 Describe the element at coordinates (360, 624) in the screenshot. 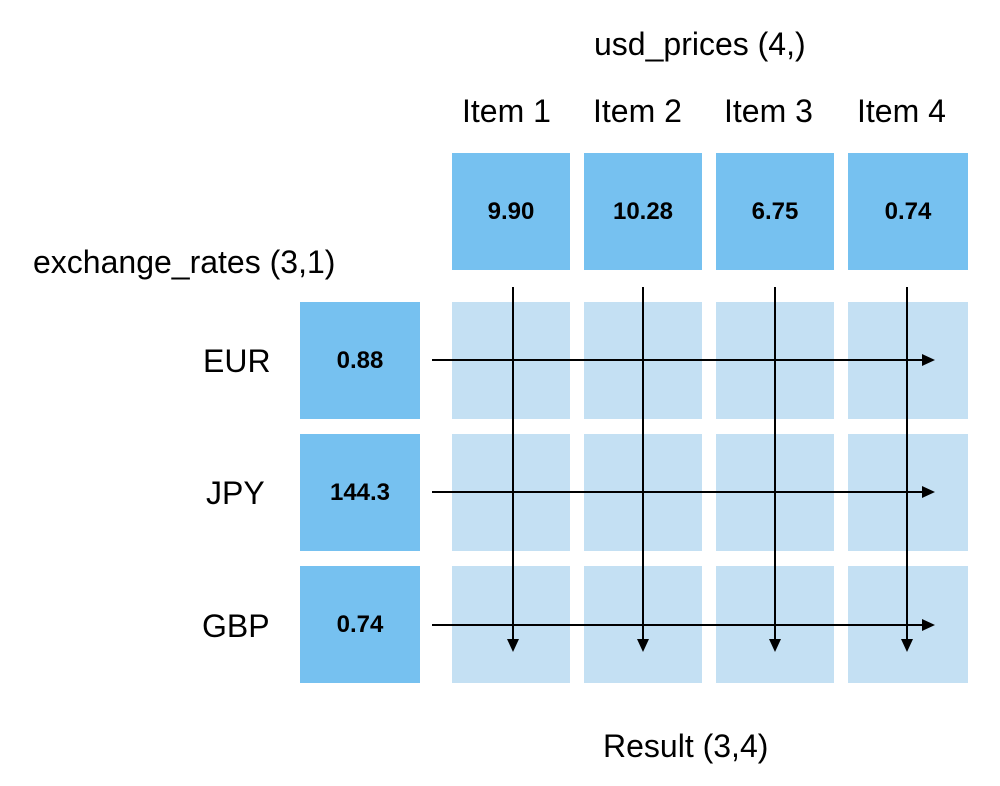

I see `exchange-rate-cell: 0.74` at that location.